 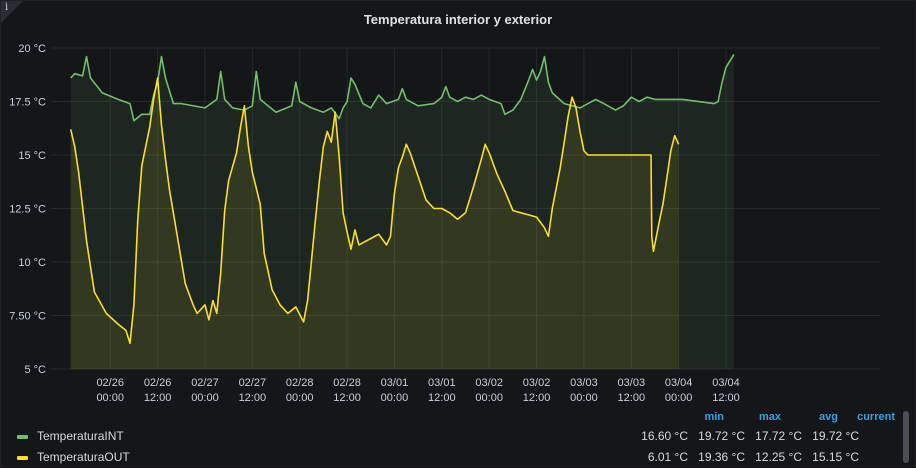 What do you see at coordinates (778, 457) in the screenshot?
I see `legend-avg: 12.25 °C` at bounding box center [778, 457].